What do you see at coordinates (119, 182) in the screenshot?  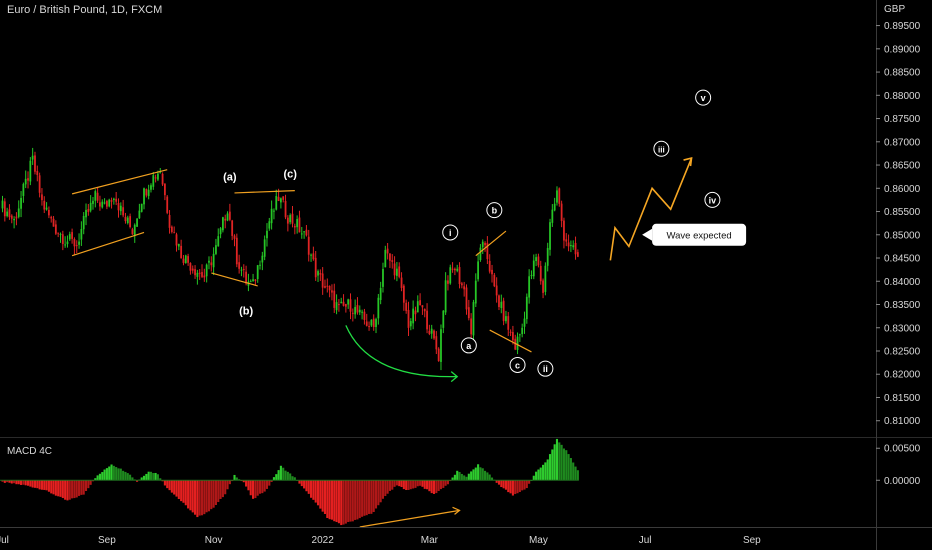 I see `channel-top-line` at bounding box center [119, 182].